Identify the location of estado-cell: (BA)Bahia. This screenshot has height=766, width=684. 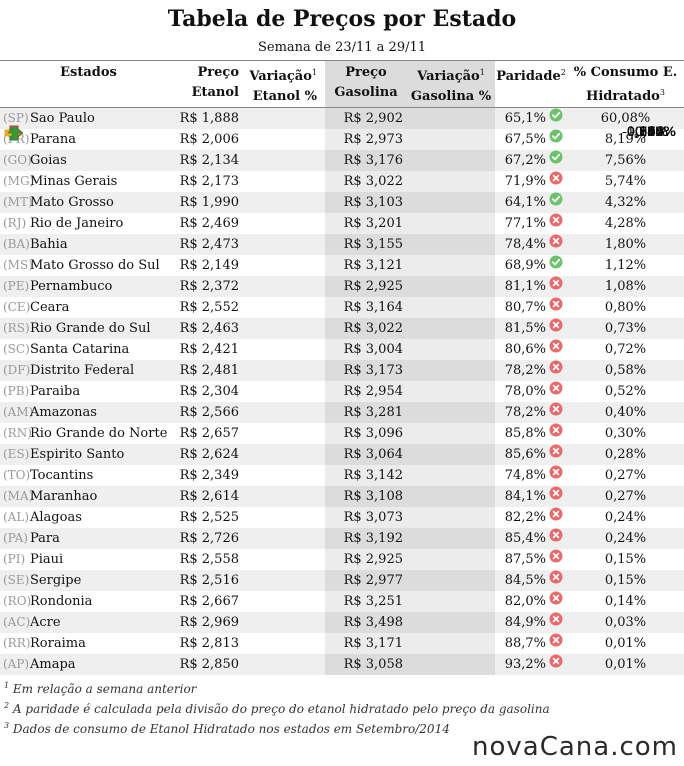
(88, 244).